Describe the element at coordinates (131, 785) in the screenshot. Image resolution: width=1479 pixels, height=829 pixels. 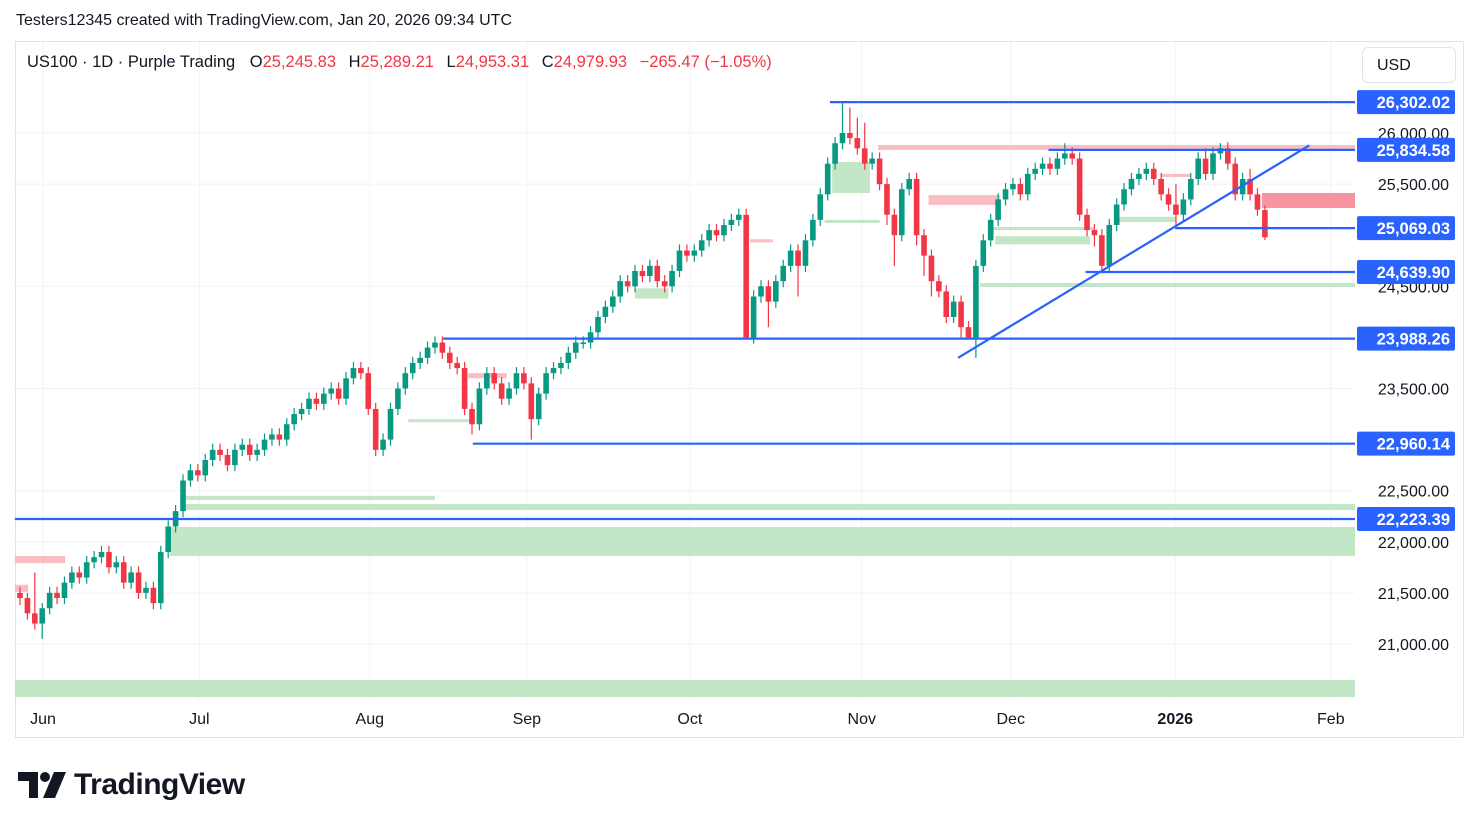
I see `tradingview-logo: TradingView` at that location.